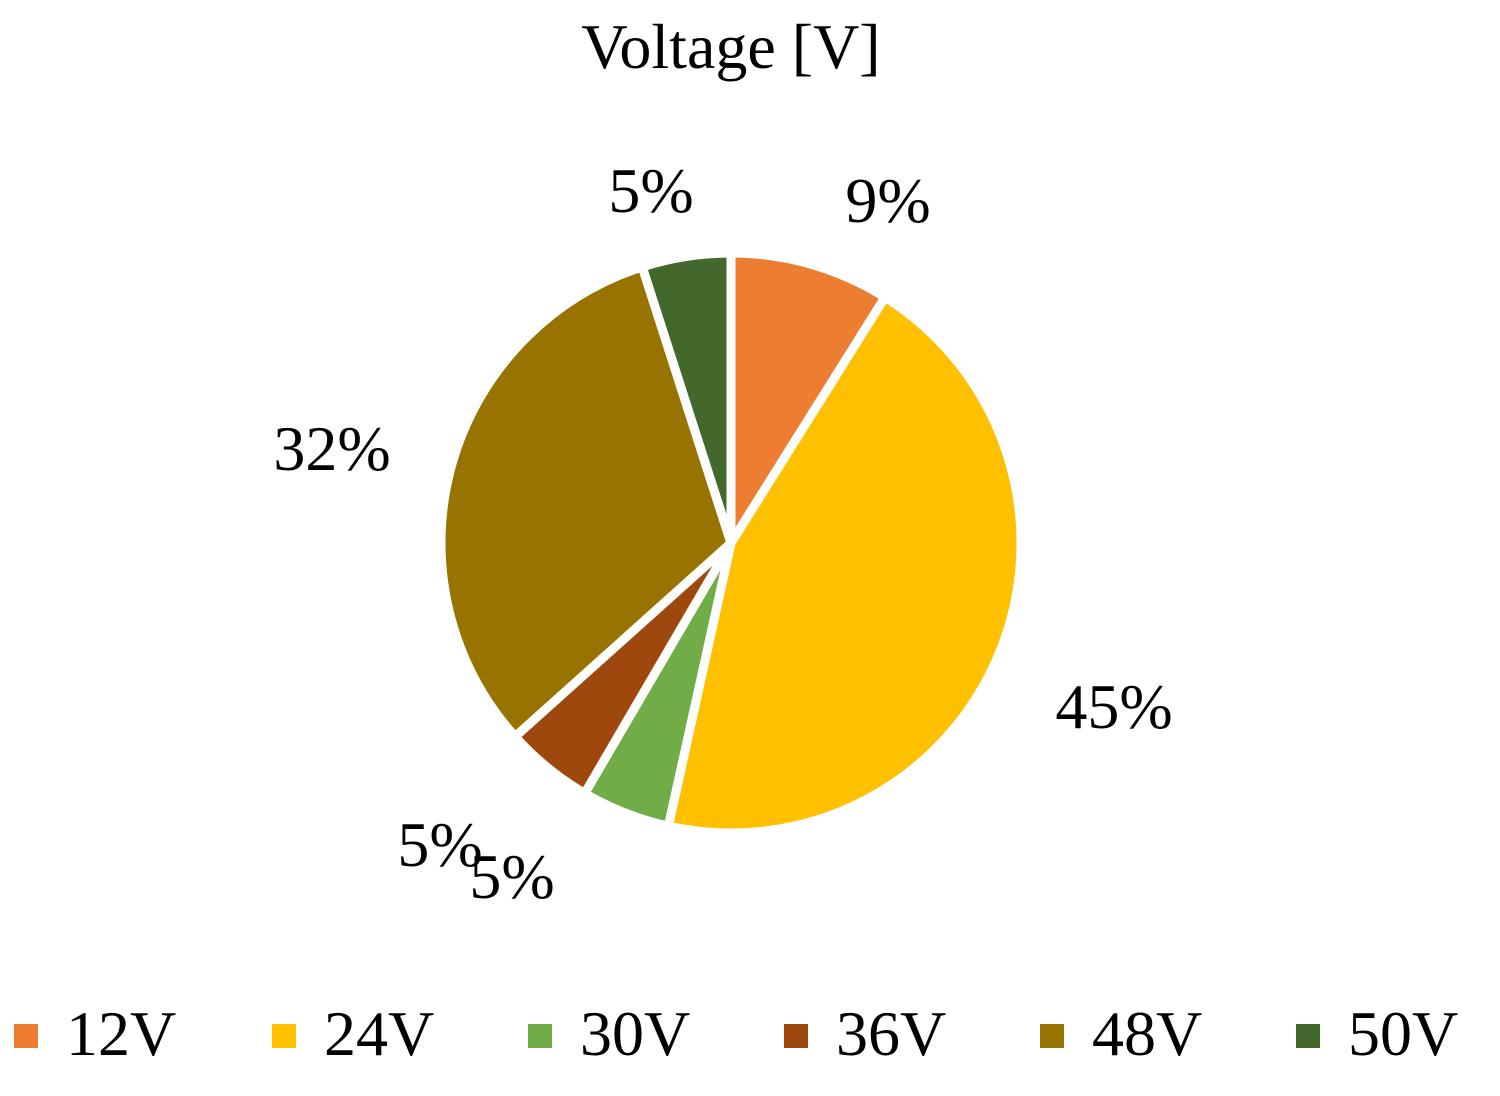  What do you see at coordinates (730, 46) in the screenshot?
I see `chart-title: Voltage [V]` at bounding box center [730, 46].